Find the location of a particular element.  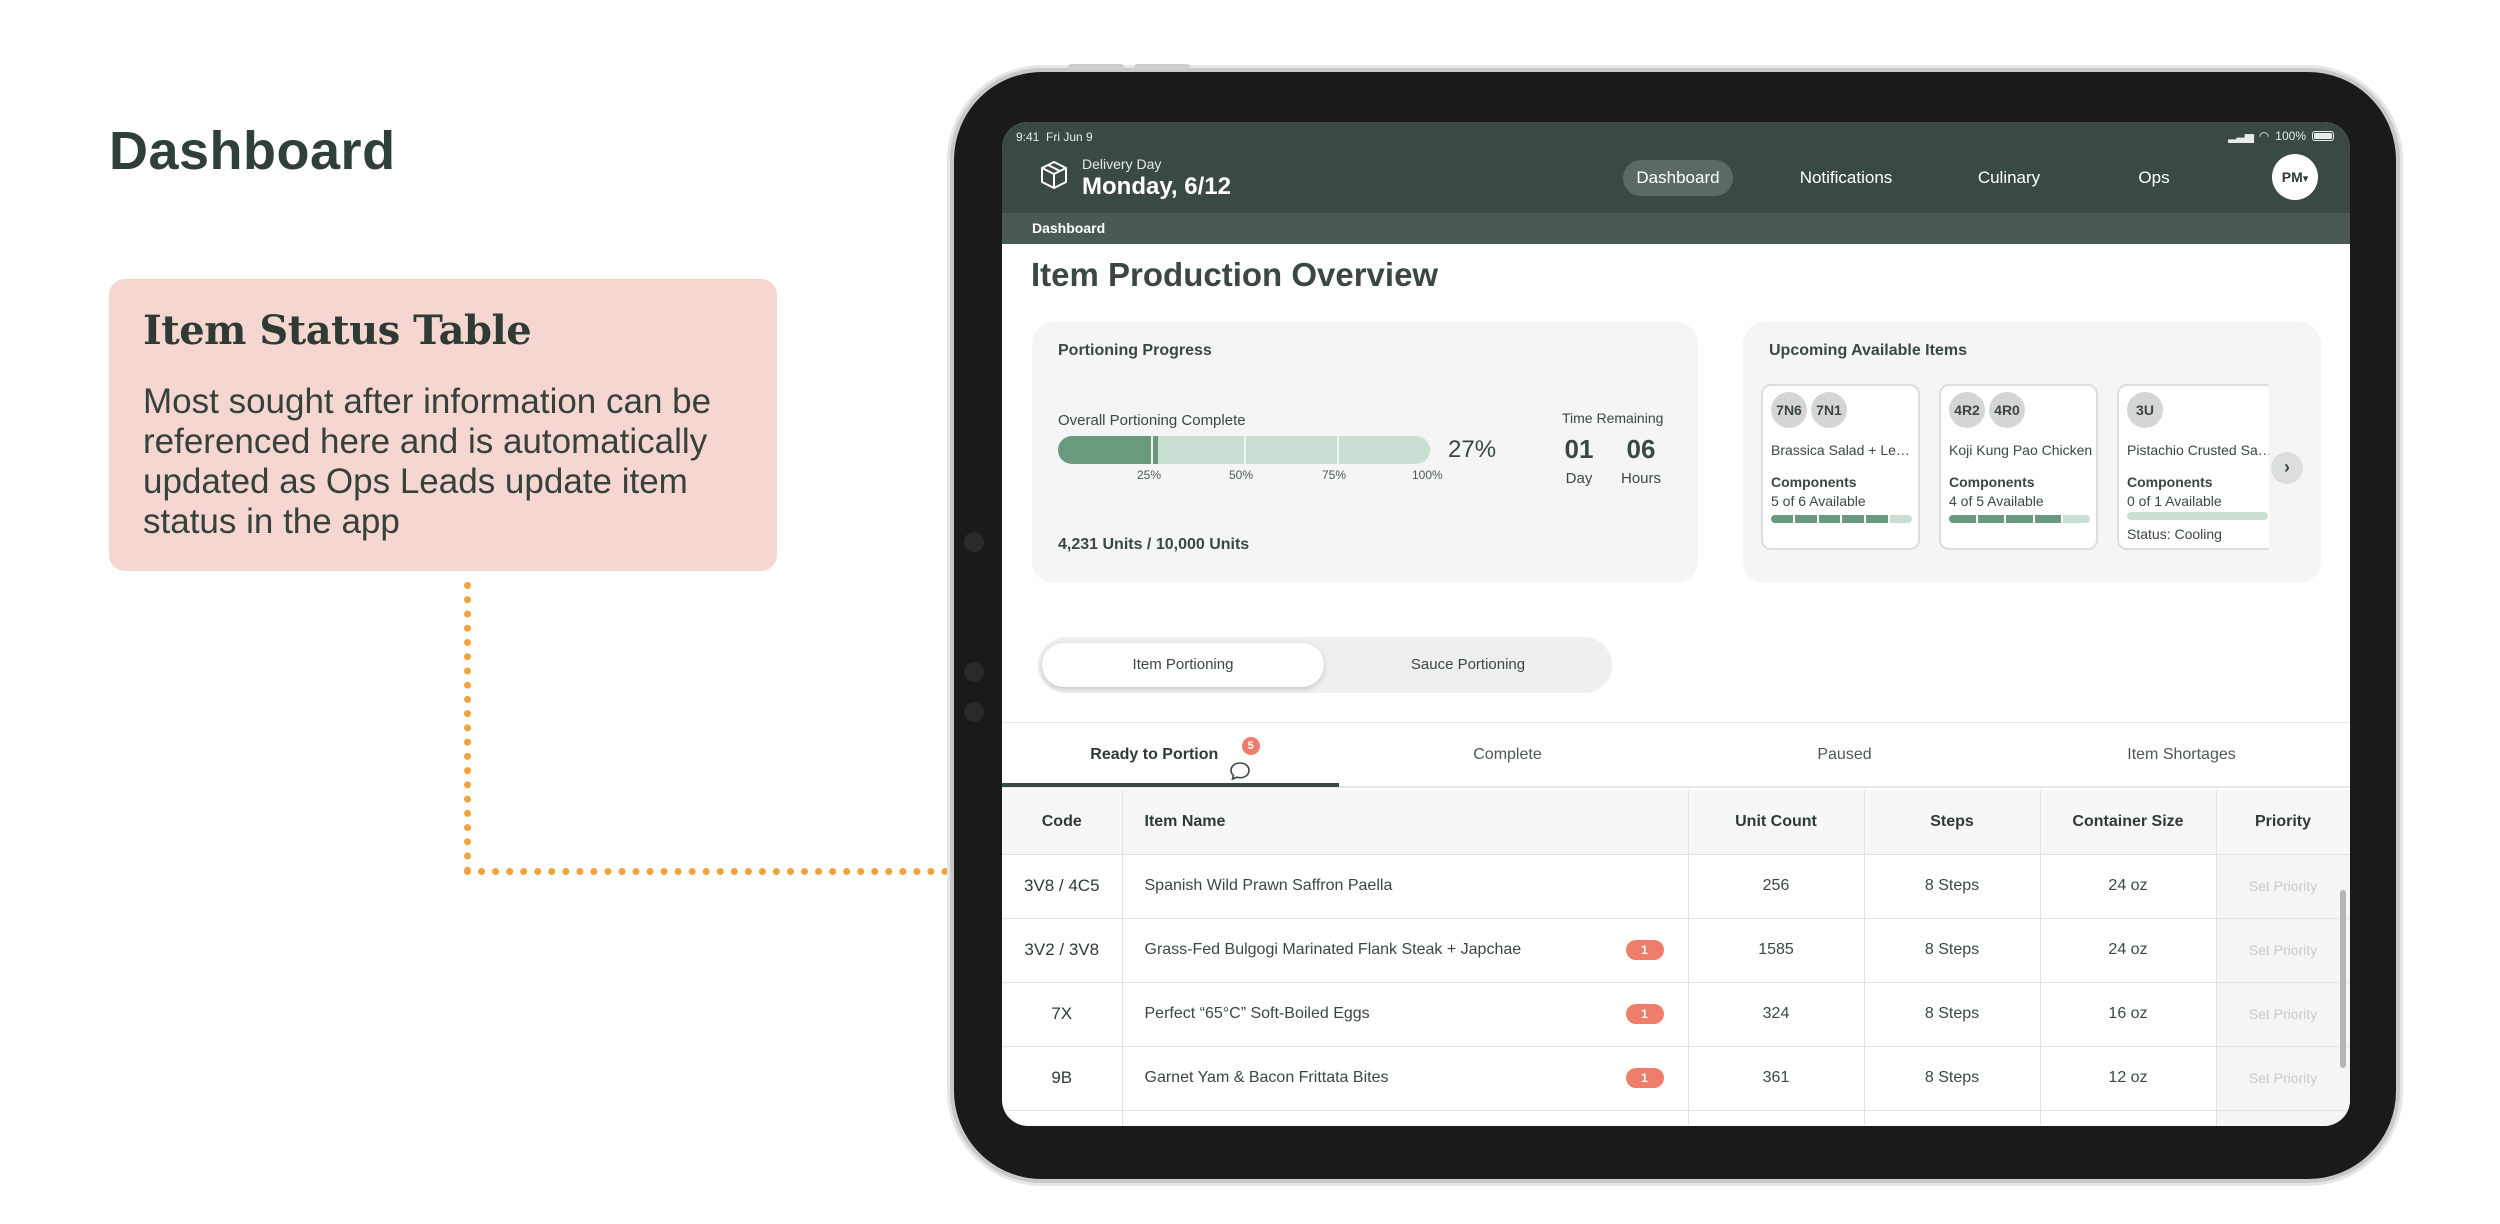

nav-notifications: Notifications is located at coordinates (1846, 177).